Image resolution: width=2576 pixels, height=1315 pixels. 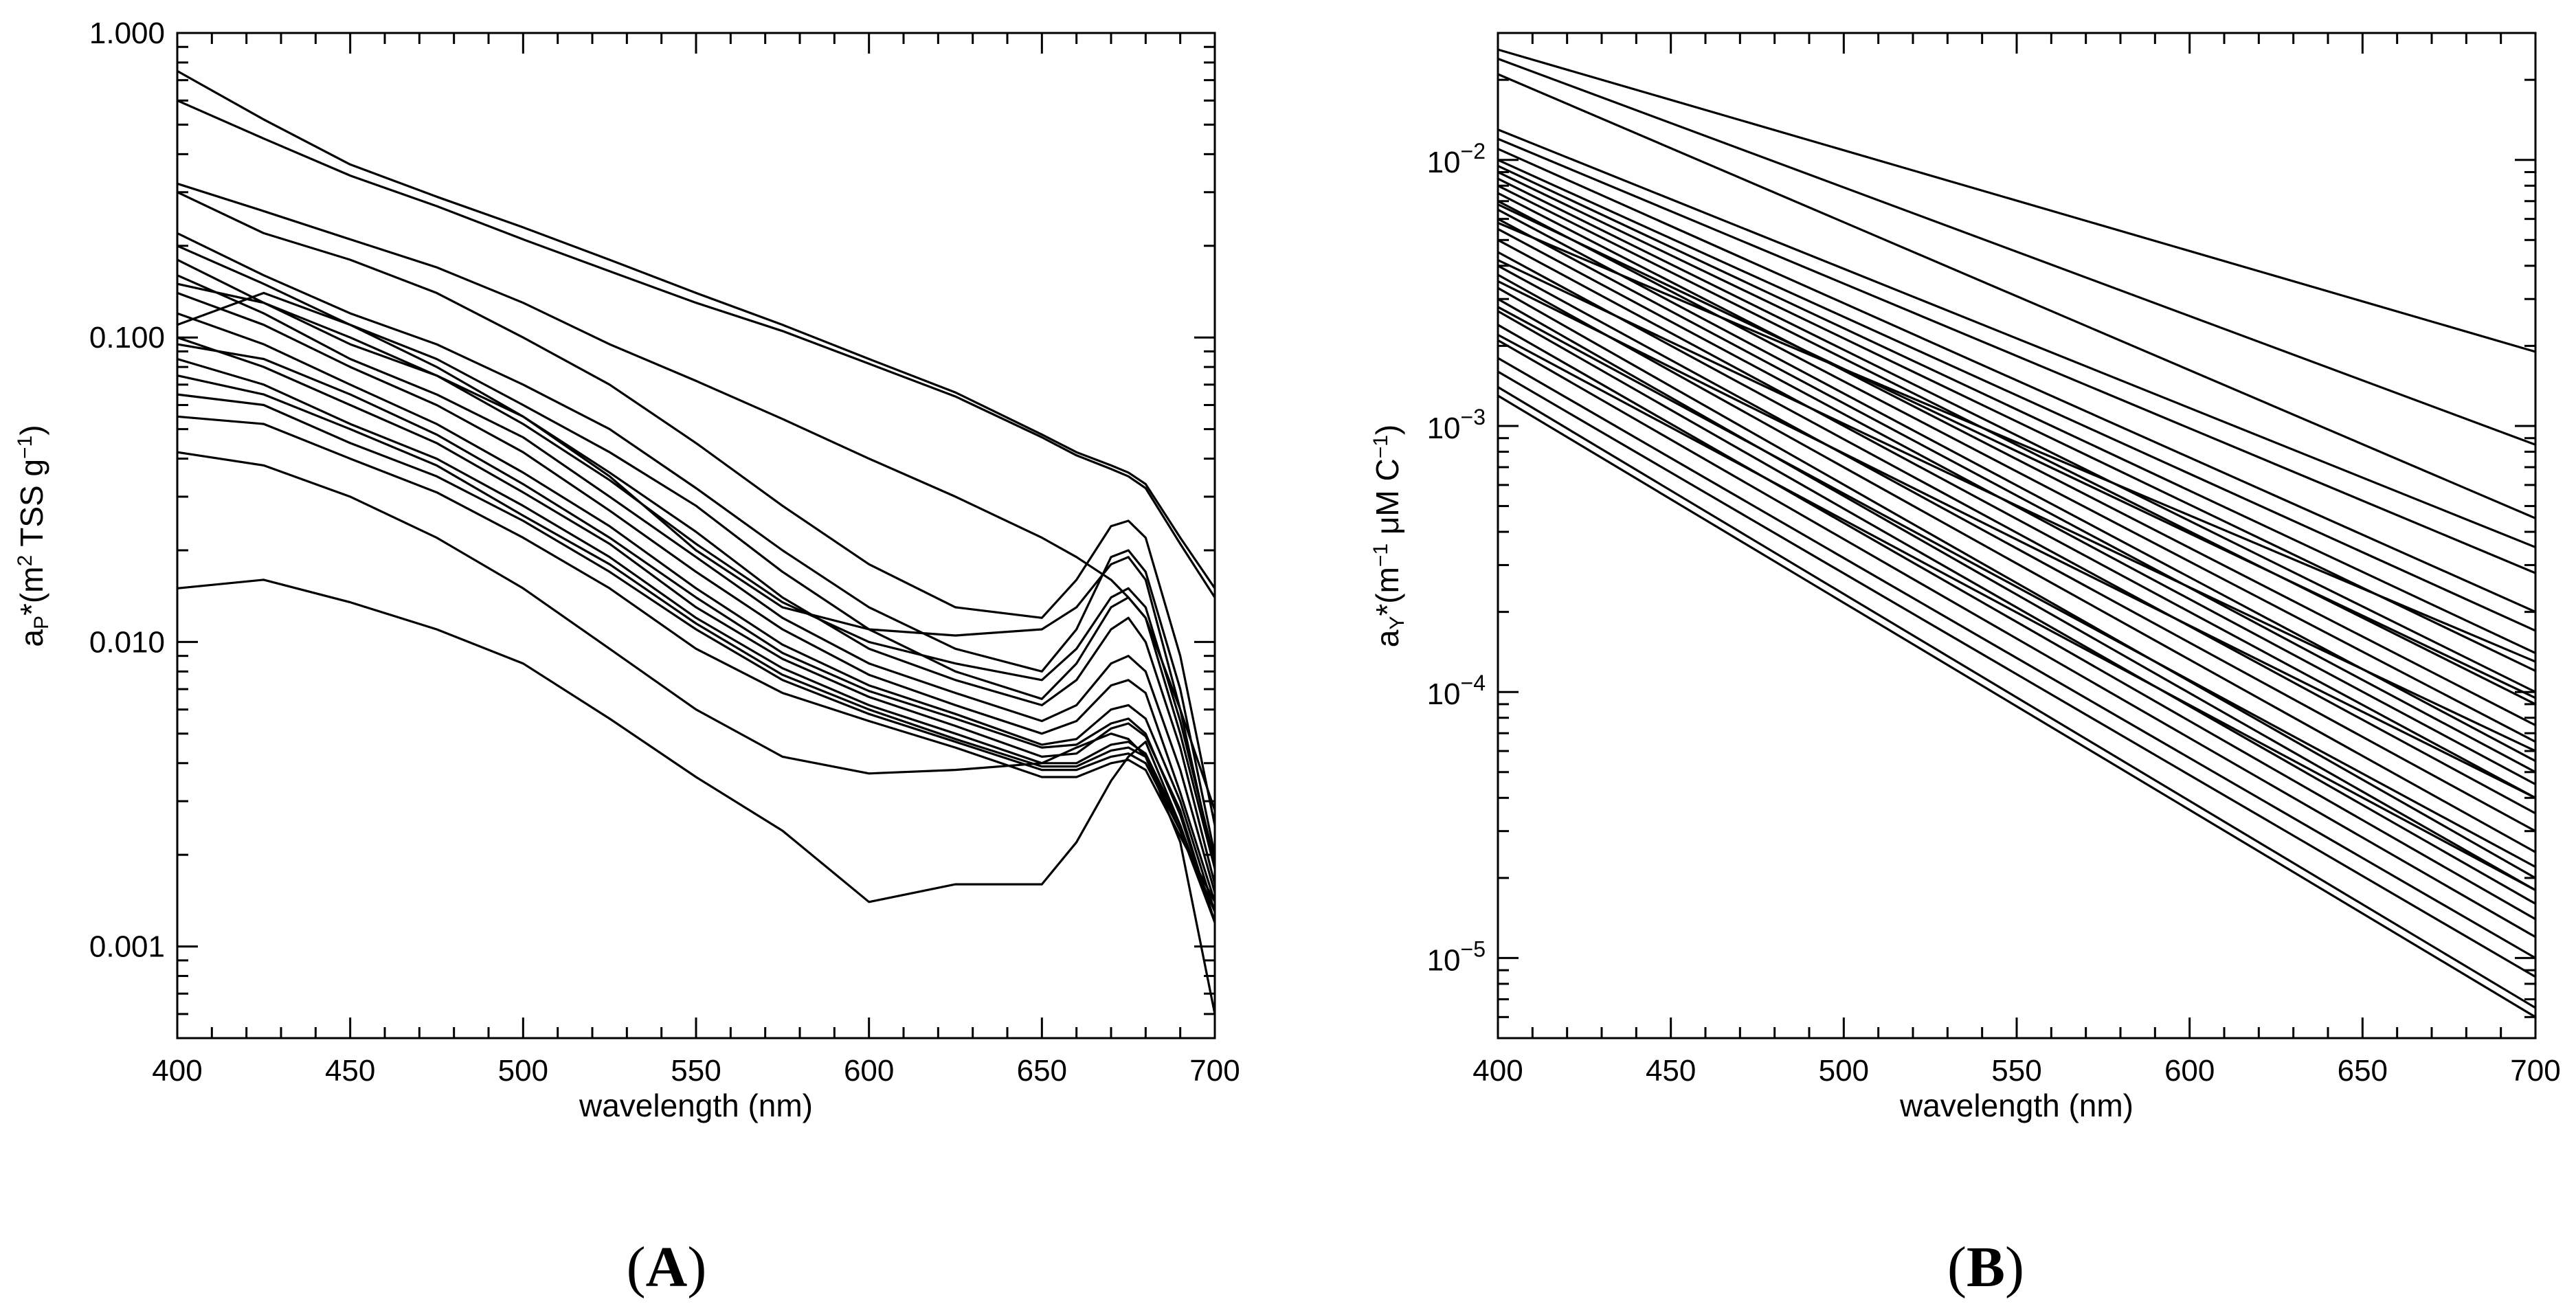 I want to click on y-axis-main-a: a, so click(x=31, y=638).